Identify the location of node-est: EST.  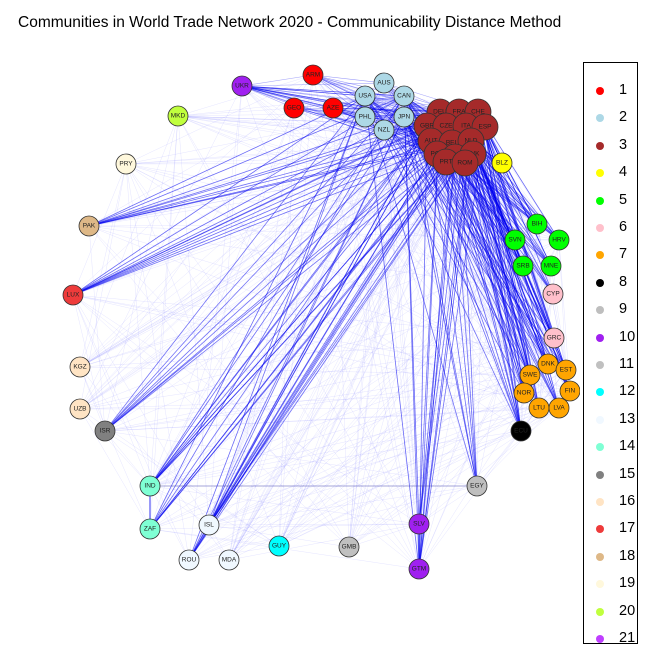
(566, 370).